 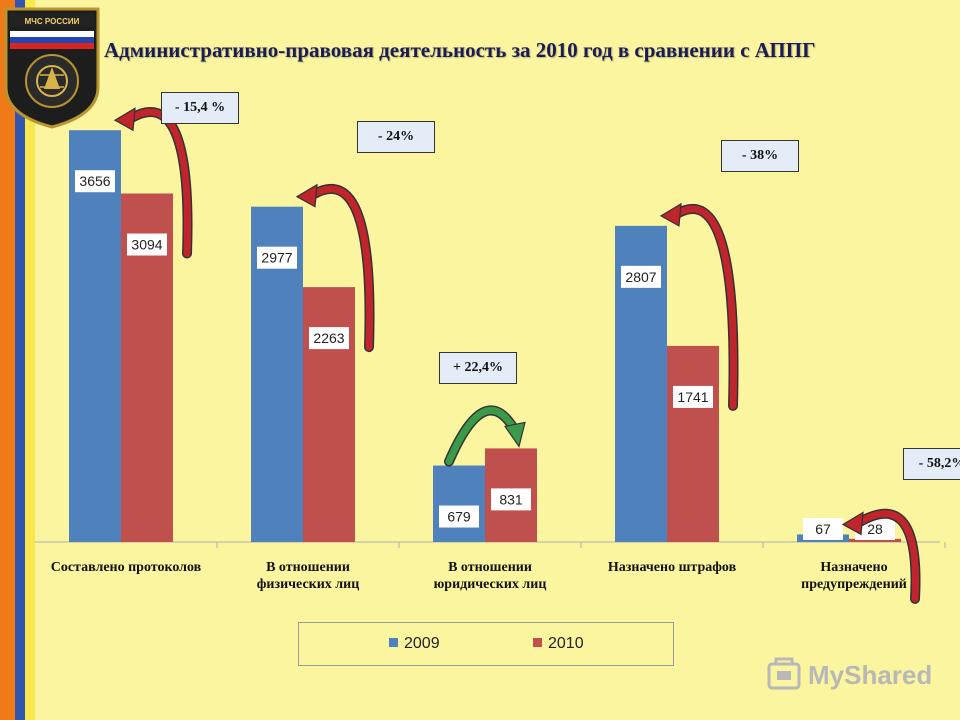 What do you see at coordinates (52, 68) in the screenshot?
I see `fire-service-emblem-icon: МЧС РОССИИ` at bounding box center [52, 68].